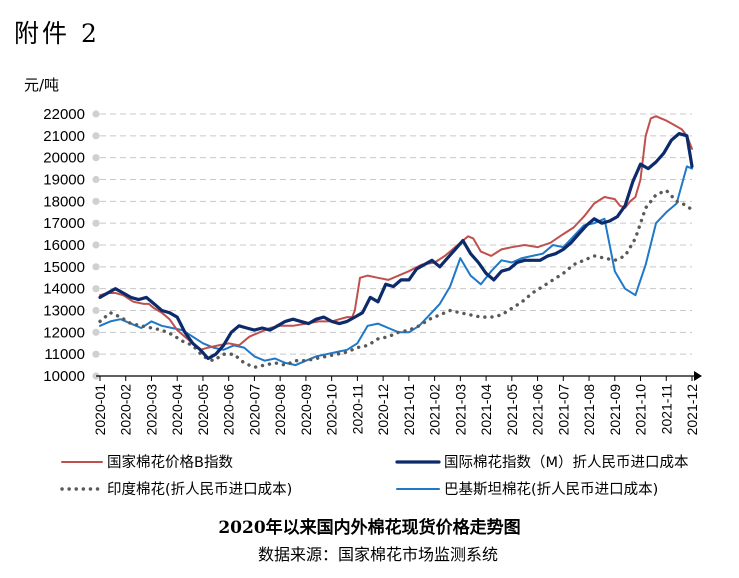 Image resolution: width=739 pixels, height=578 pixels. Describe the element at coordinates (64, 332) in the screenshot. I see `y-tick-label: 12000` at that location.